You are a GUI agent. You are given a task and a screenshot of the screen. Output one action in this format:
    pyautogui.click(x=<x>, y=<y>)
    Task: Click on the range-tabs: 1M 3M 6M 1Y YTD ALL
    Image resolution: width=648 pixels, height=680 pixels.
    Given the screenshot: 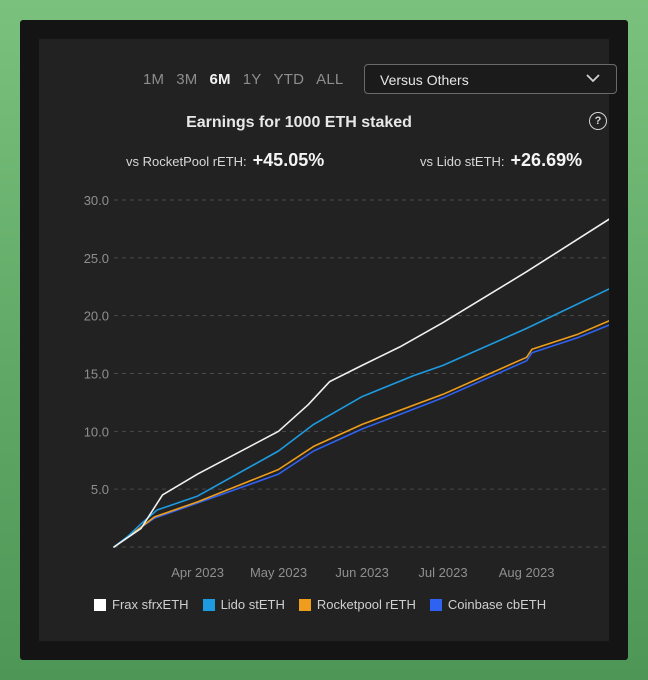 What is the action you would take?
    pyautogui.click(x=249, y=79)
    